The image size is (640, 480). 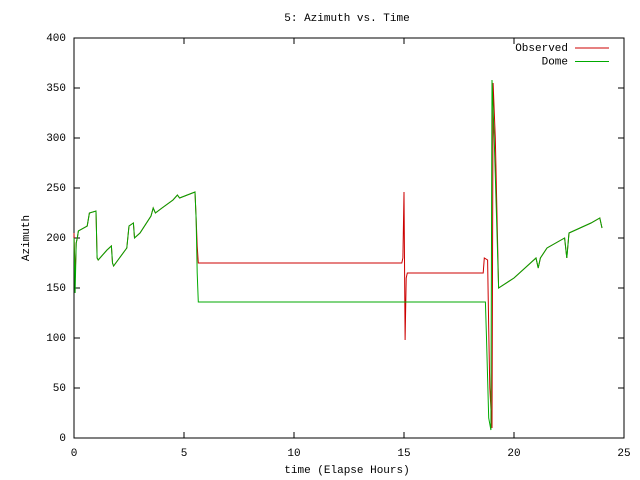 I want to click on y-tick-label: 250, so click(x=56, y=189).